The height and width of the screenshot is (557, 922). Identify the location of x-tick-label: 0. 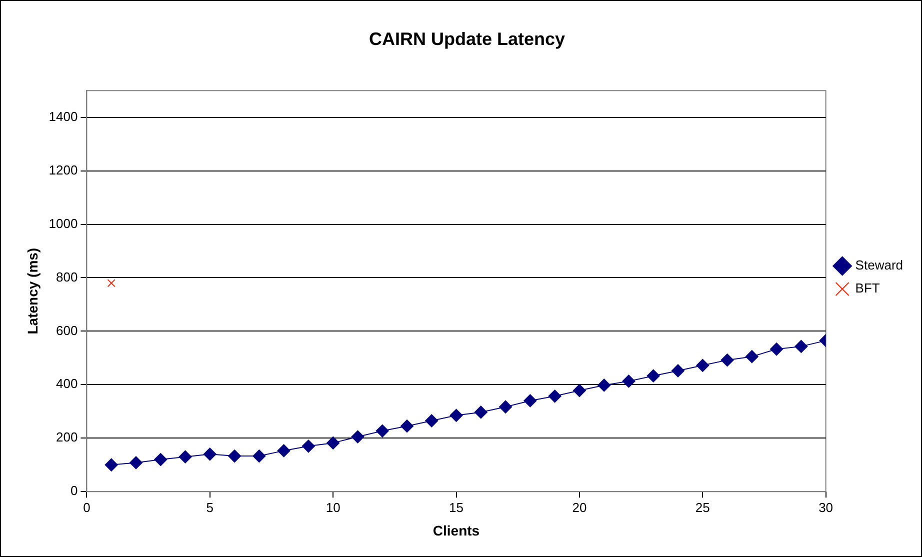
(86, 507).